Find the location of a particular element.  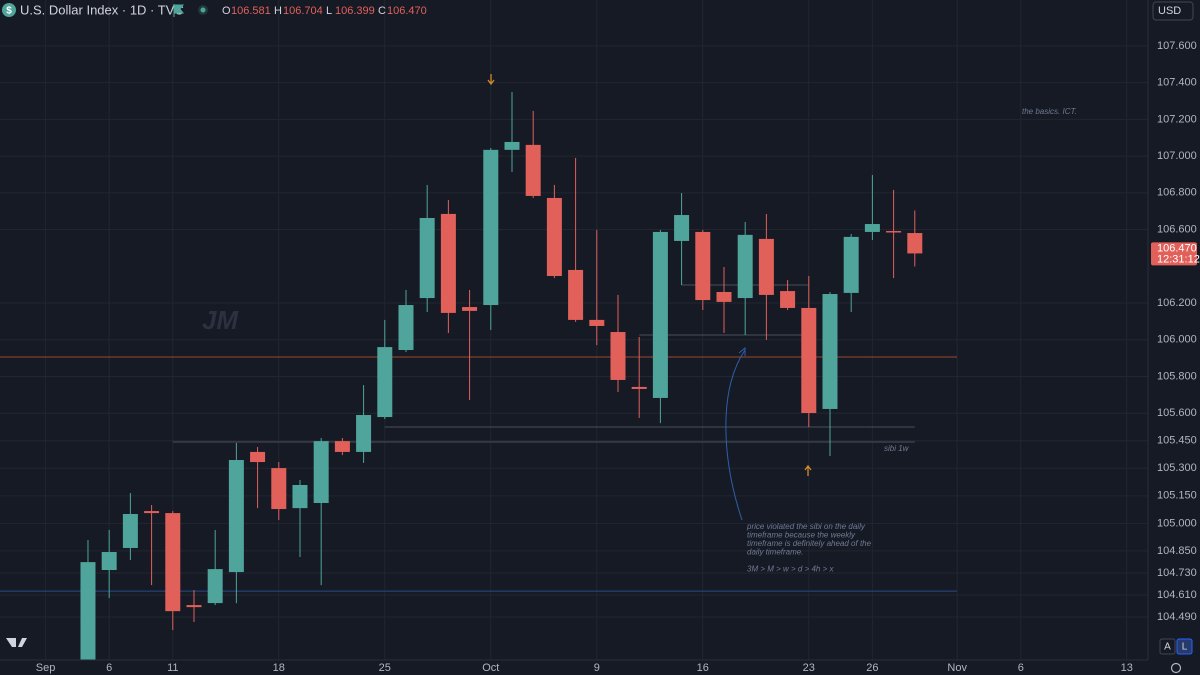

auto-label: A is located at coordinates (1167, 647).